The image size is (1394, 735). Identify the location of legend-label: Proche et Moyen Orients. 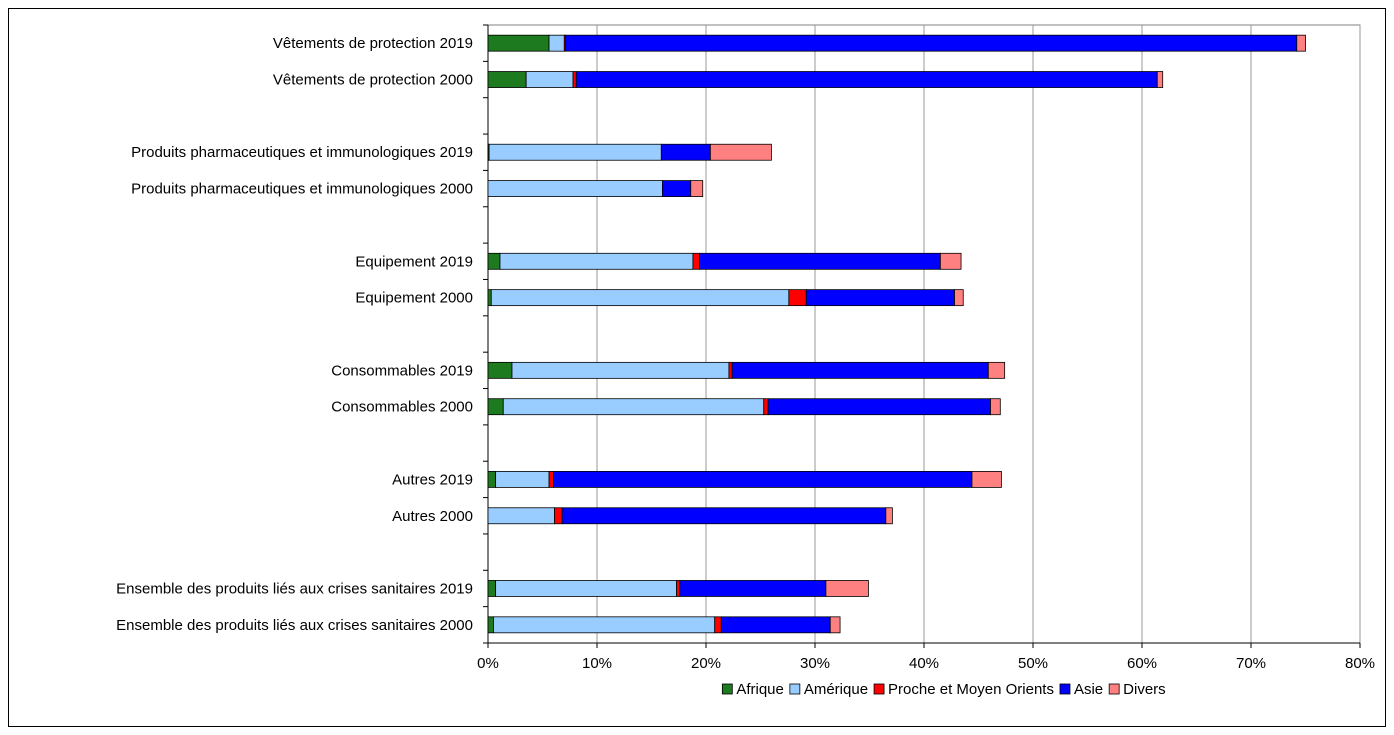
(971, 689).